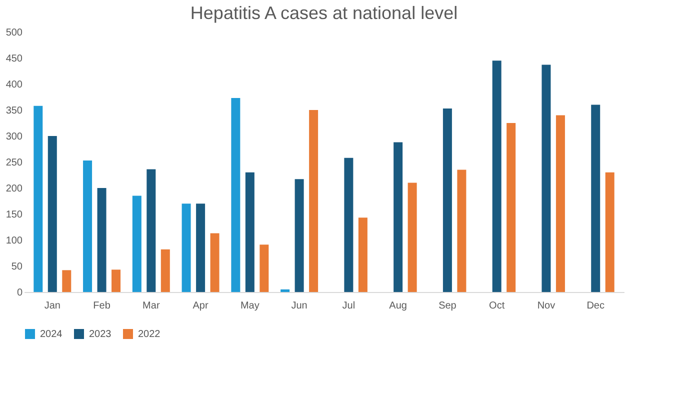  What do you see at coordinates (250, 306) in the screenshot?
I see `x-tick-label: May` at bounding box center [250, 306].